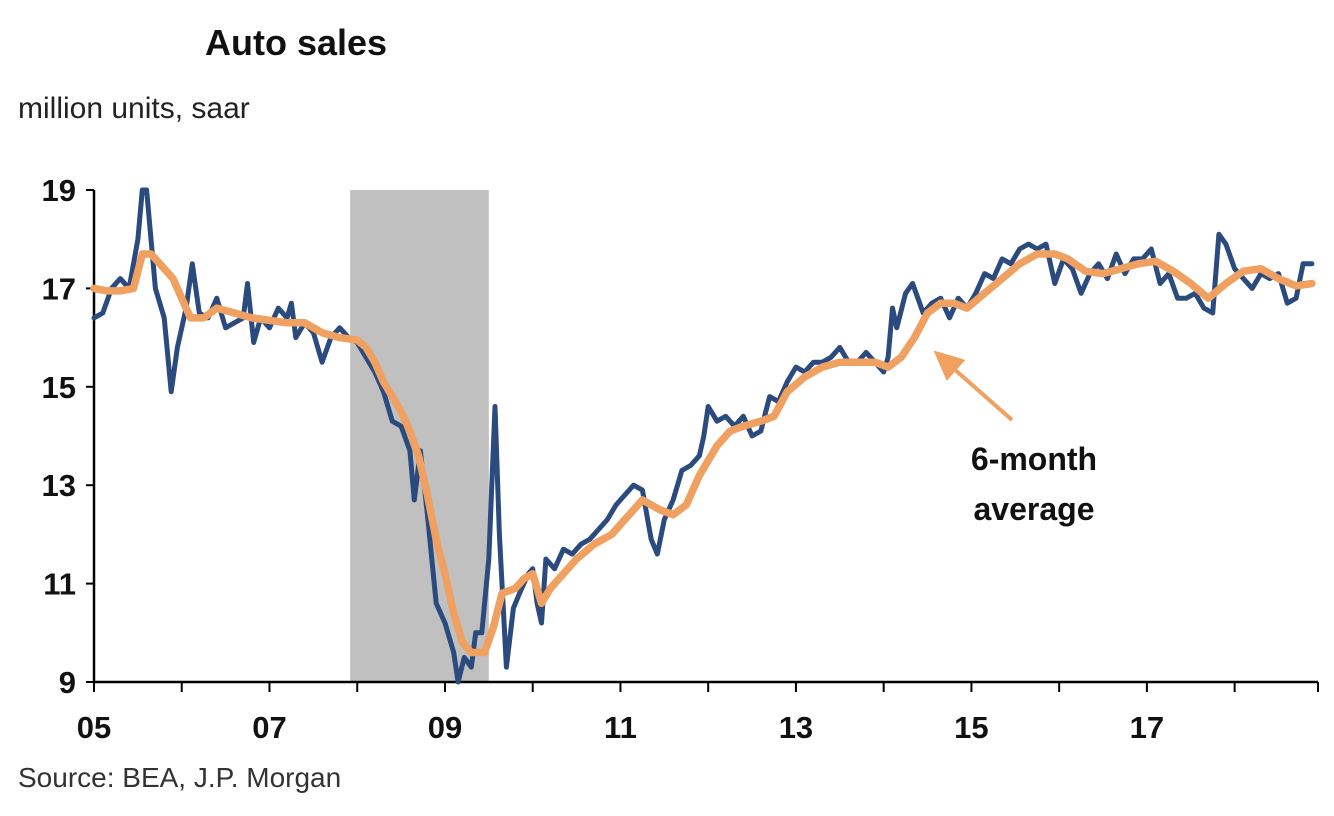  I want to click on annotation-arrow-head, so click(949, 365).